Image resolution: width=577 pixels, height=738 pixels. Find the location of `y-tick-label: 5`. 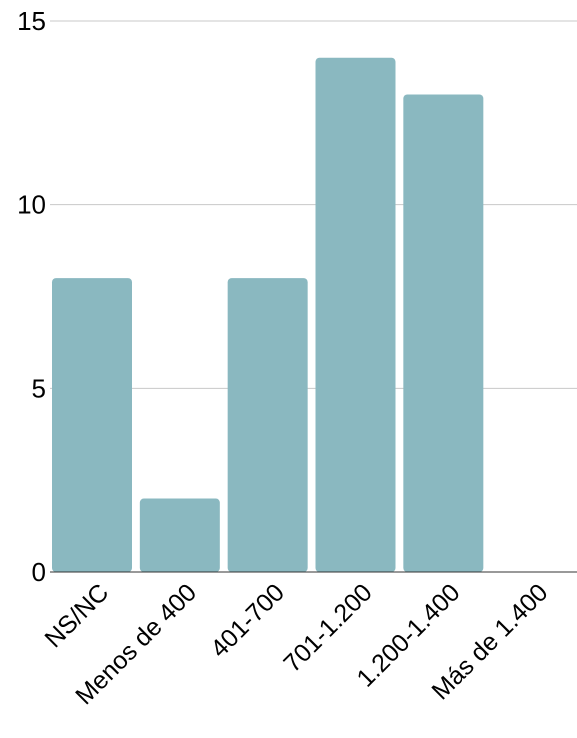

y-tick-label: 5 is located at coordinates (39, 388).